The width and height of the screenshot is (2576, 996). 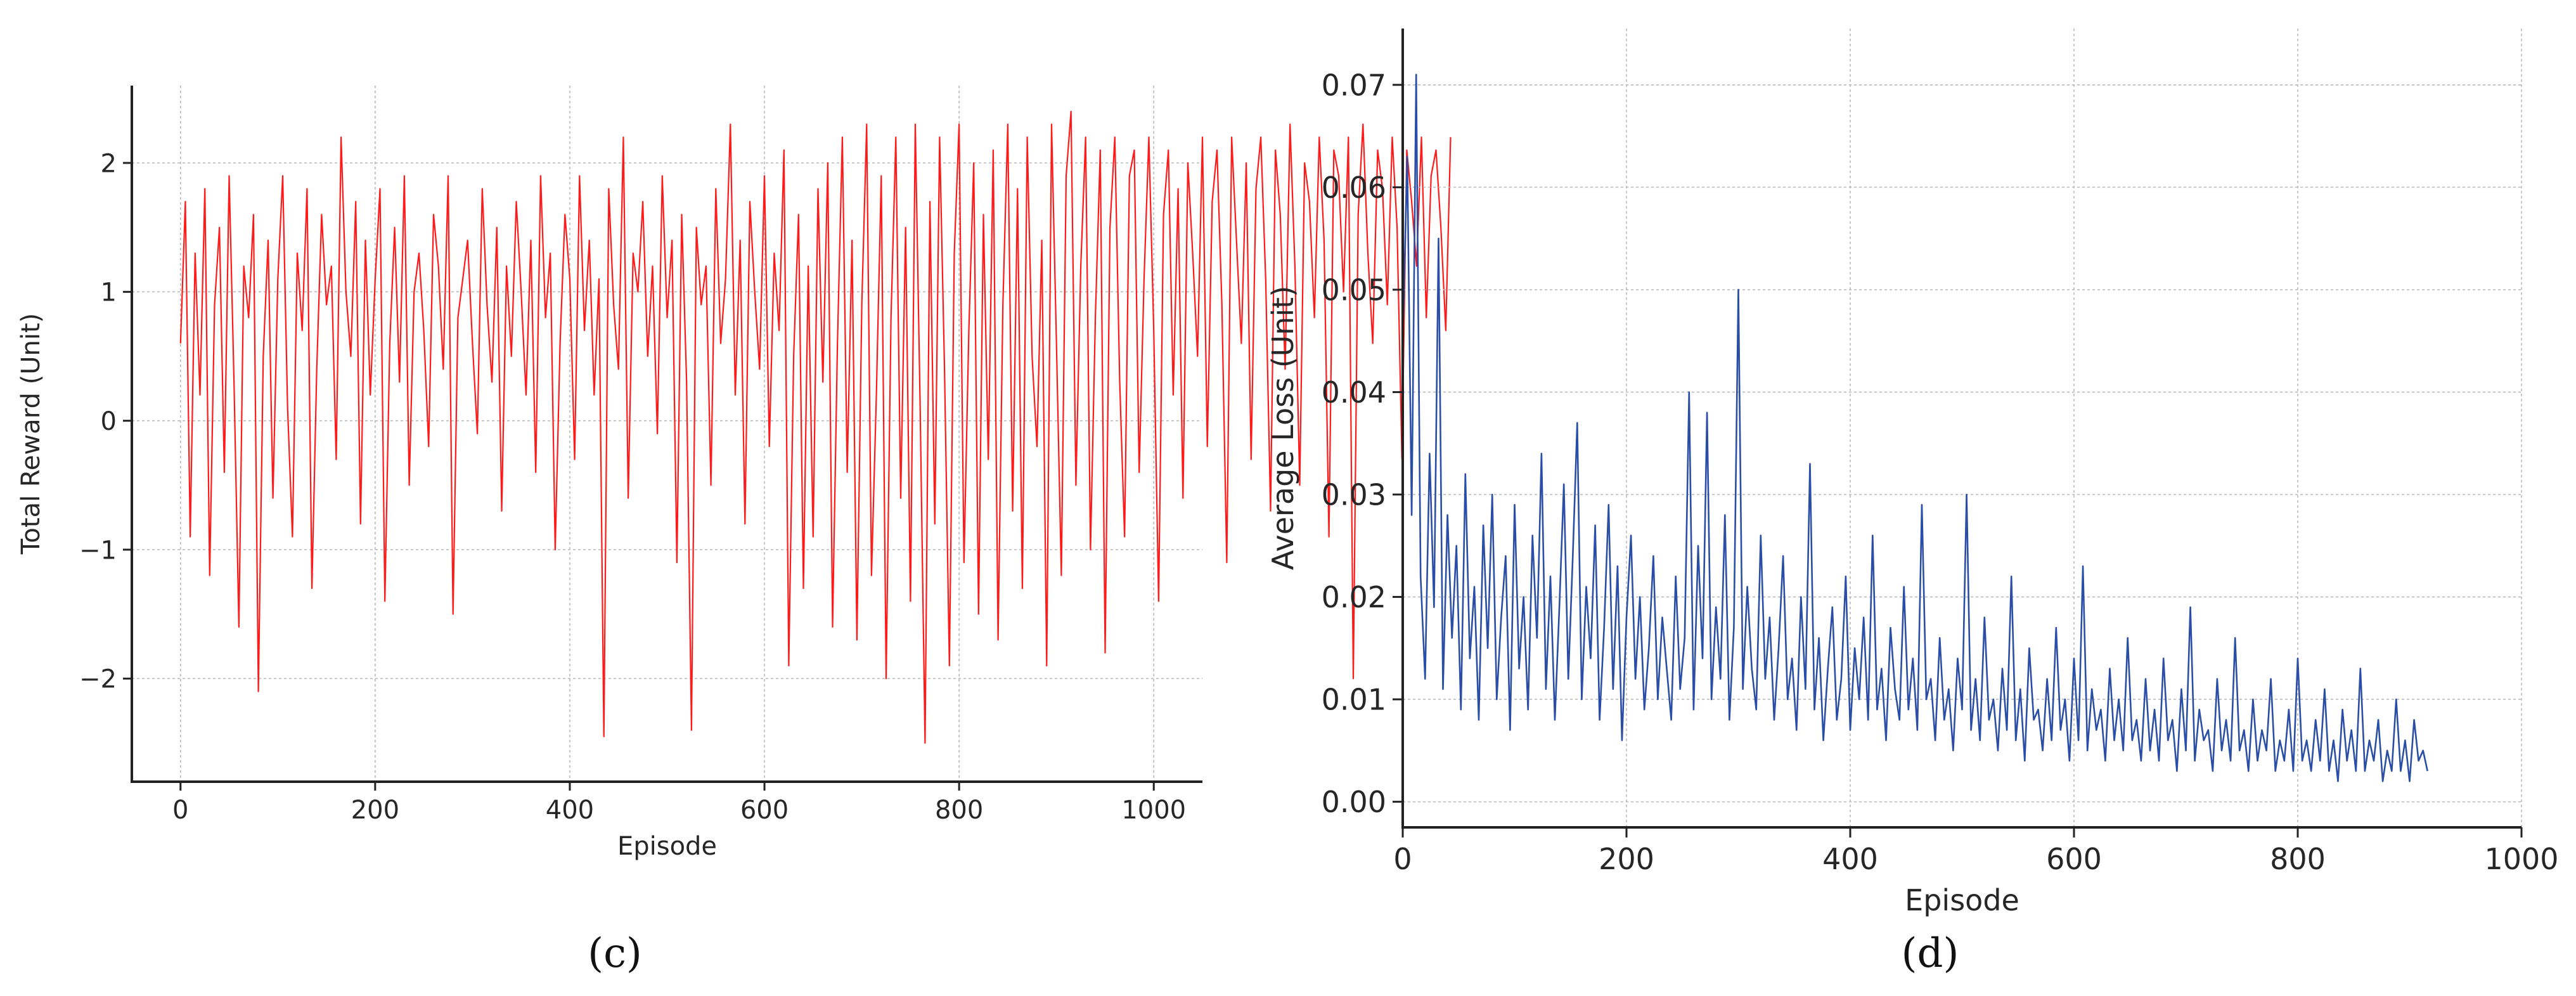 I want to click on reward-y-tick-label: 1, so click(x=109, y=292).